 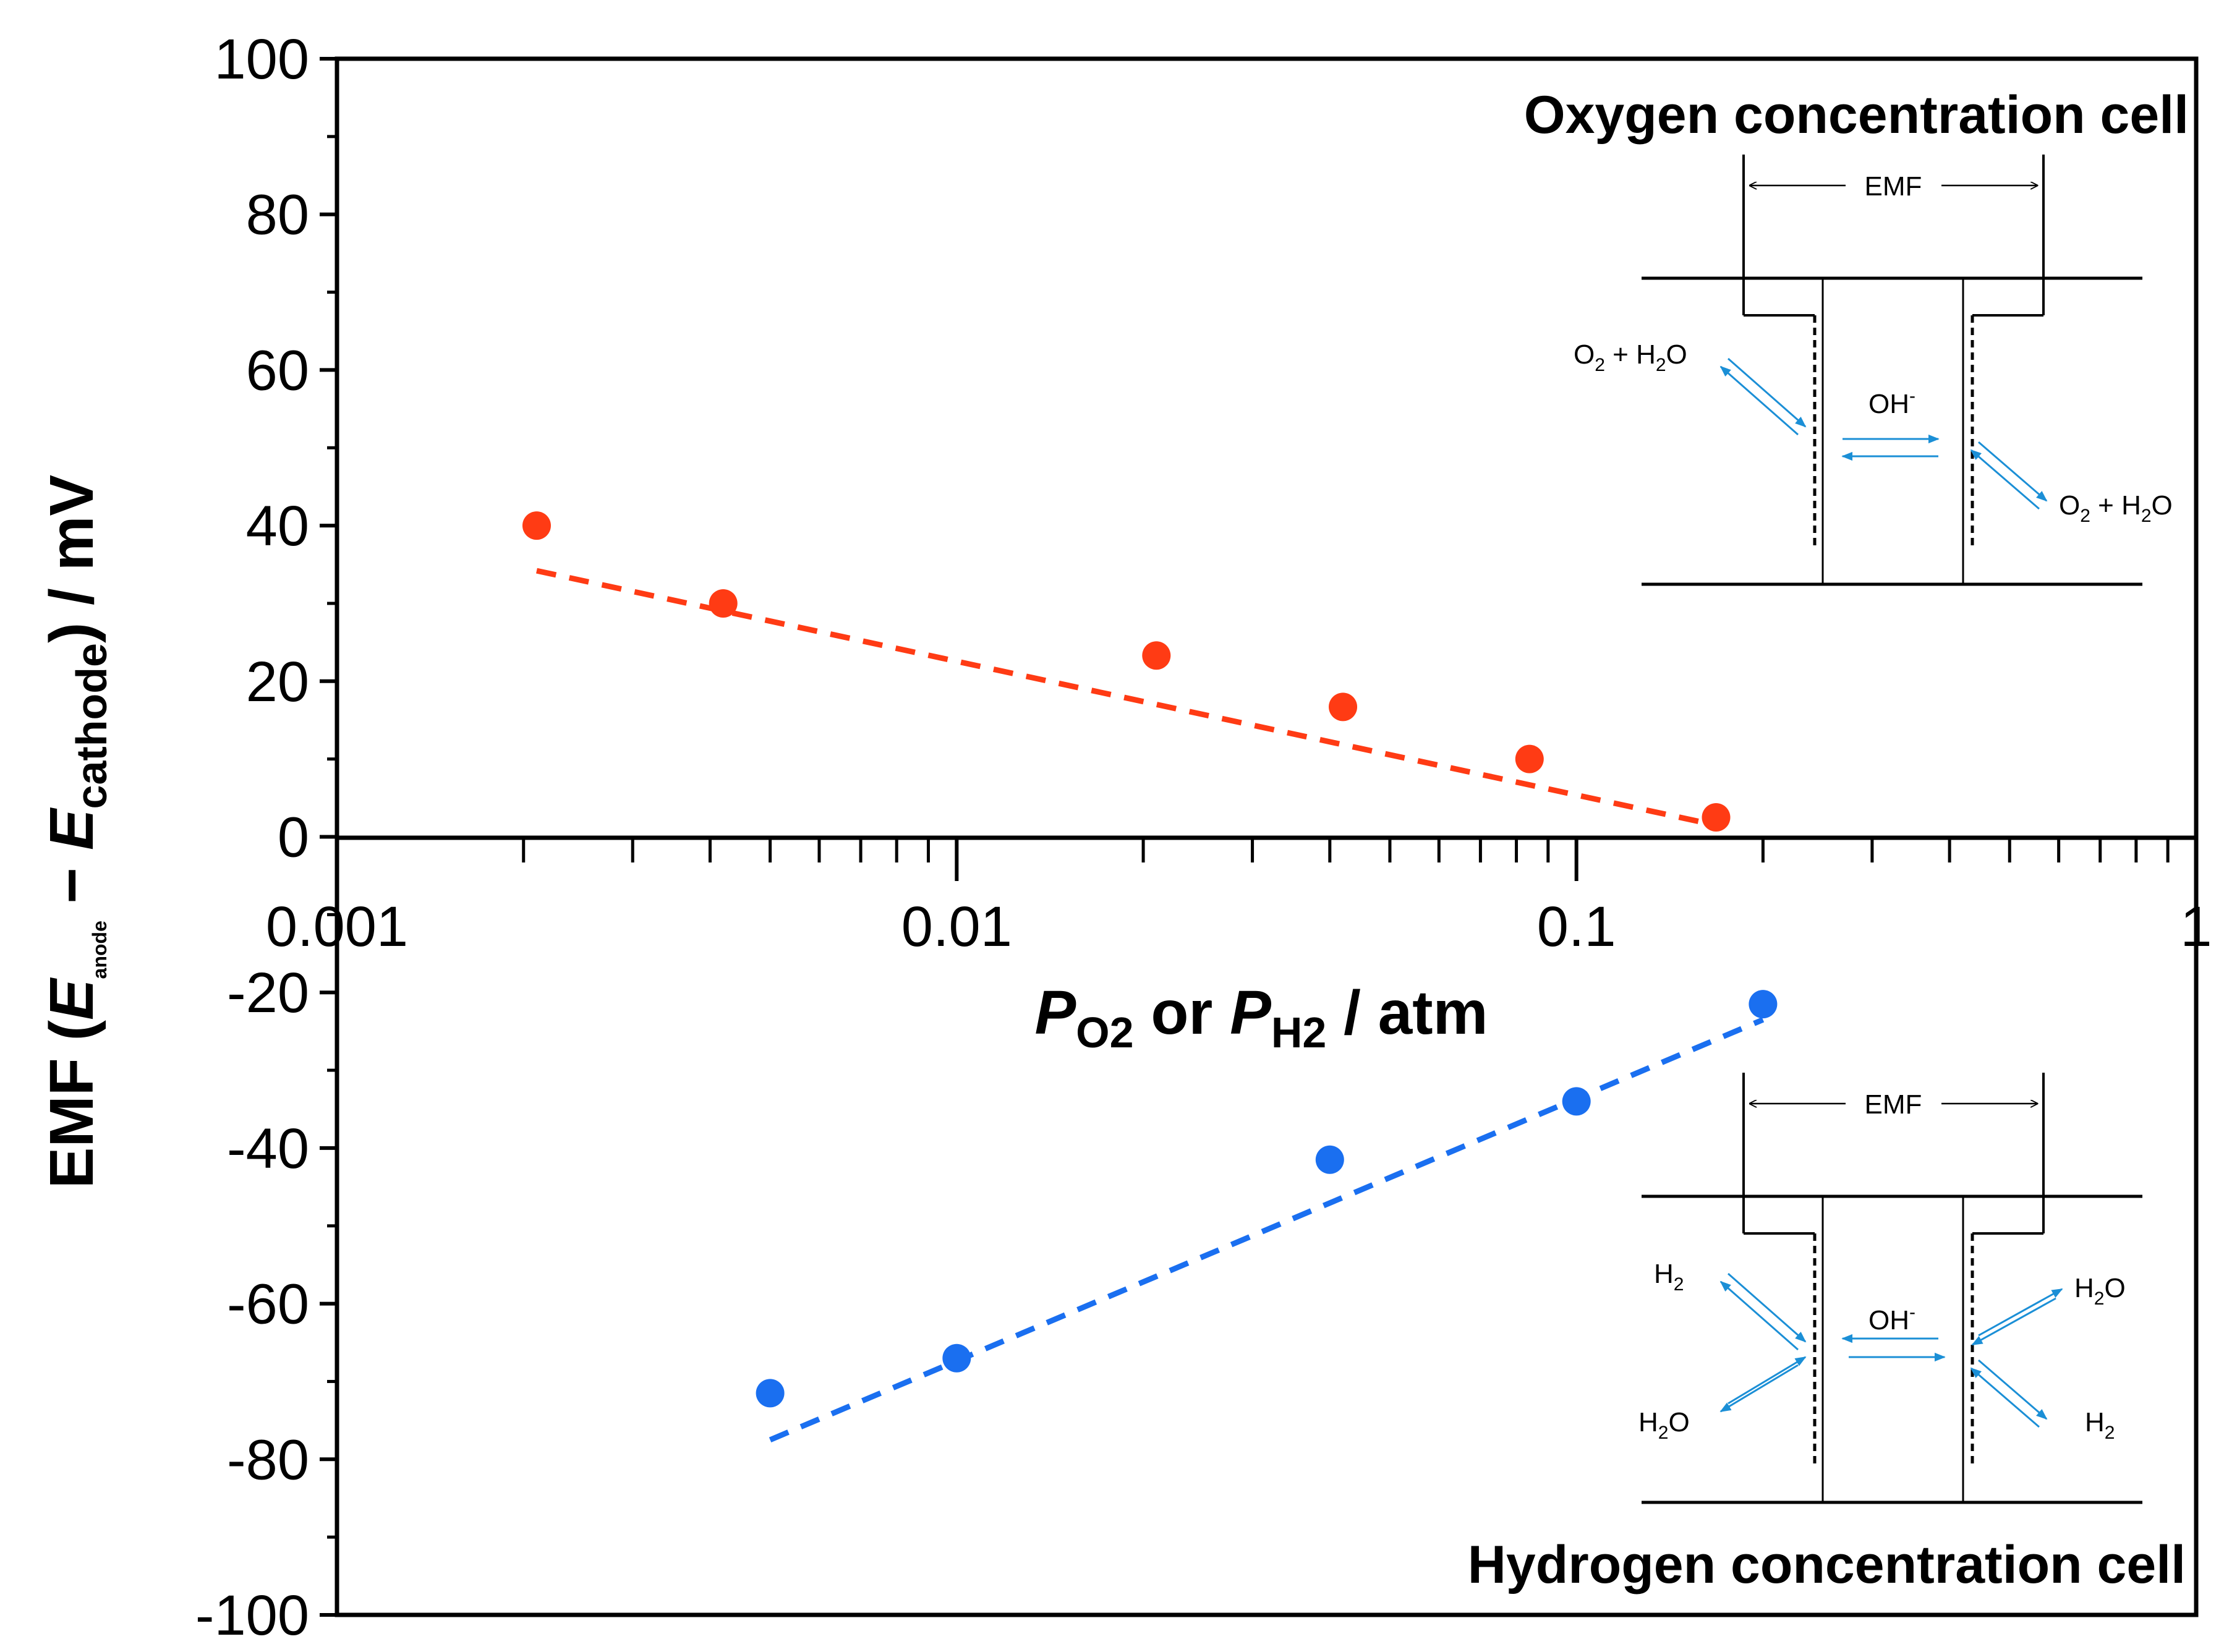 What do you see at coordinates (1767, 392) in the screenshot?
I see `oxygen-left-arrow-in` at bounding box center [1767, 392].